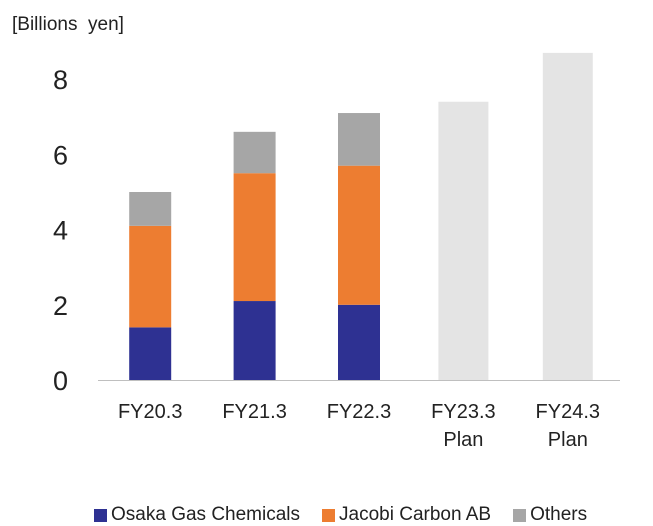  Describe the element at coordinates (254, 412) in the screenshot. I see `x-tick-label-1-0: FY21.3` at that location.